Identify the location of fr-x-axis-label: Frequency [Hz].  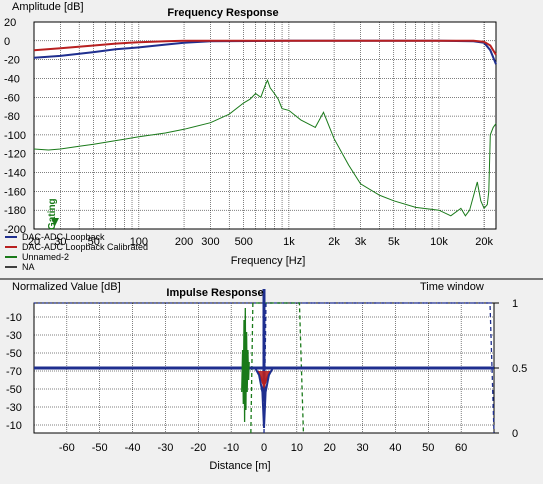
(268, 261).